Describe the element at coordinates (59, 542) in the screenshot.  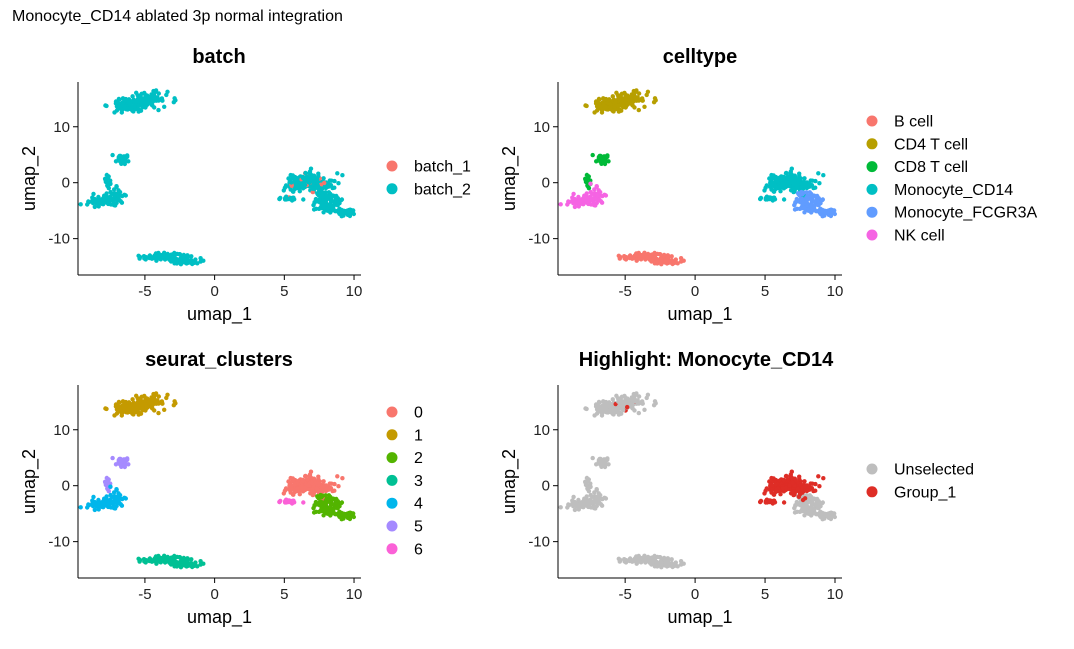
I see `y-tick-label: -10` at that location.